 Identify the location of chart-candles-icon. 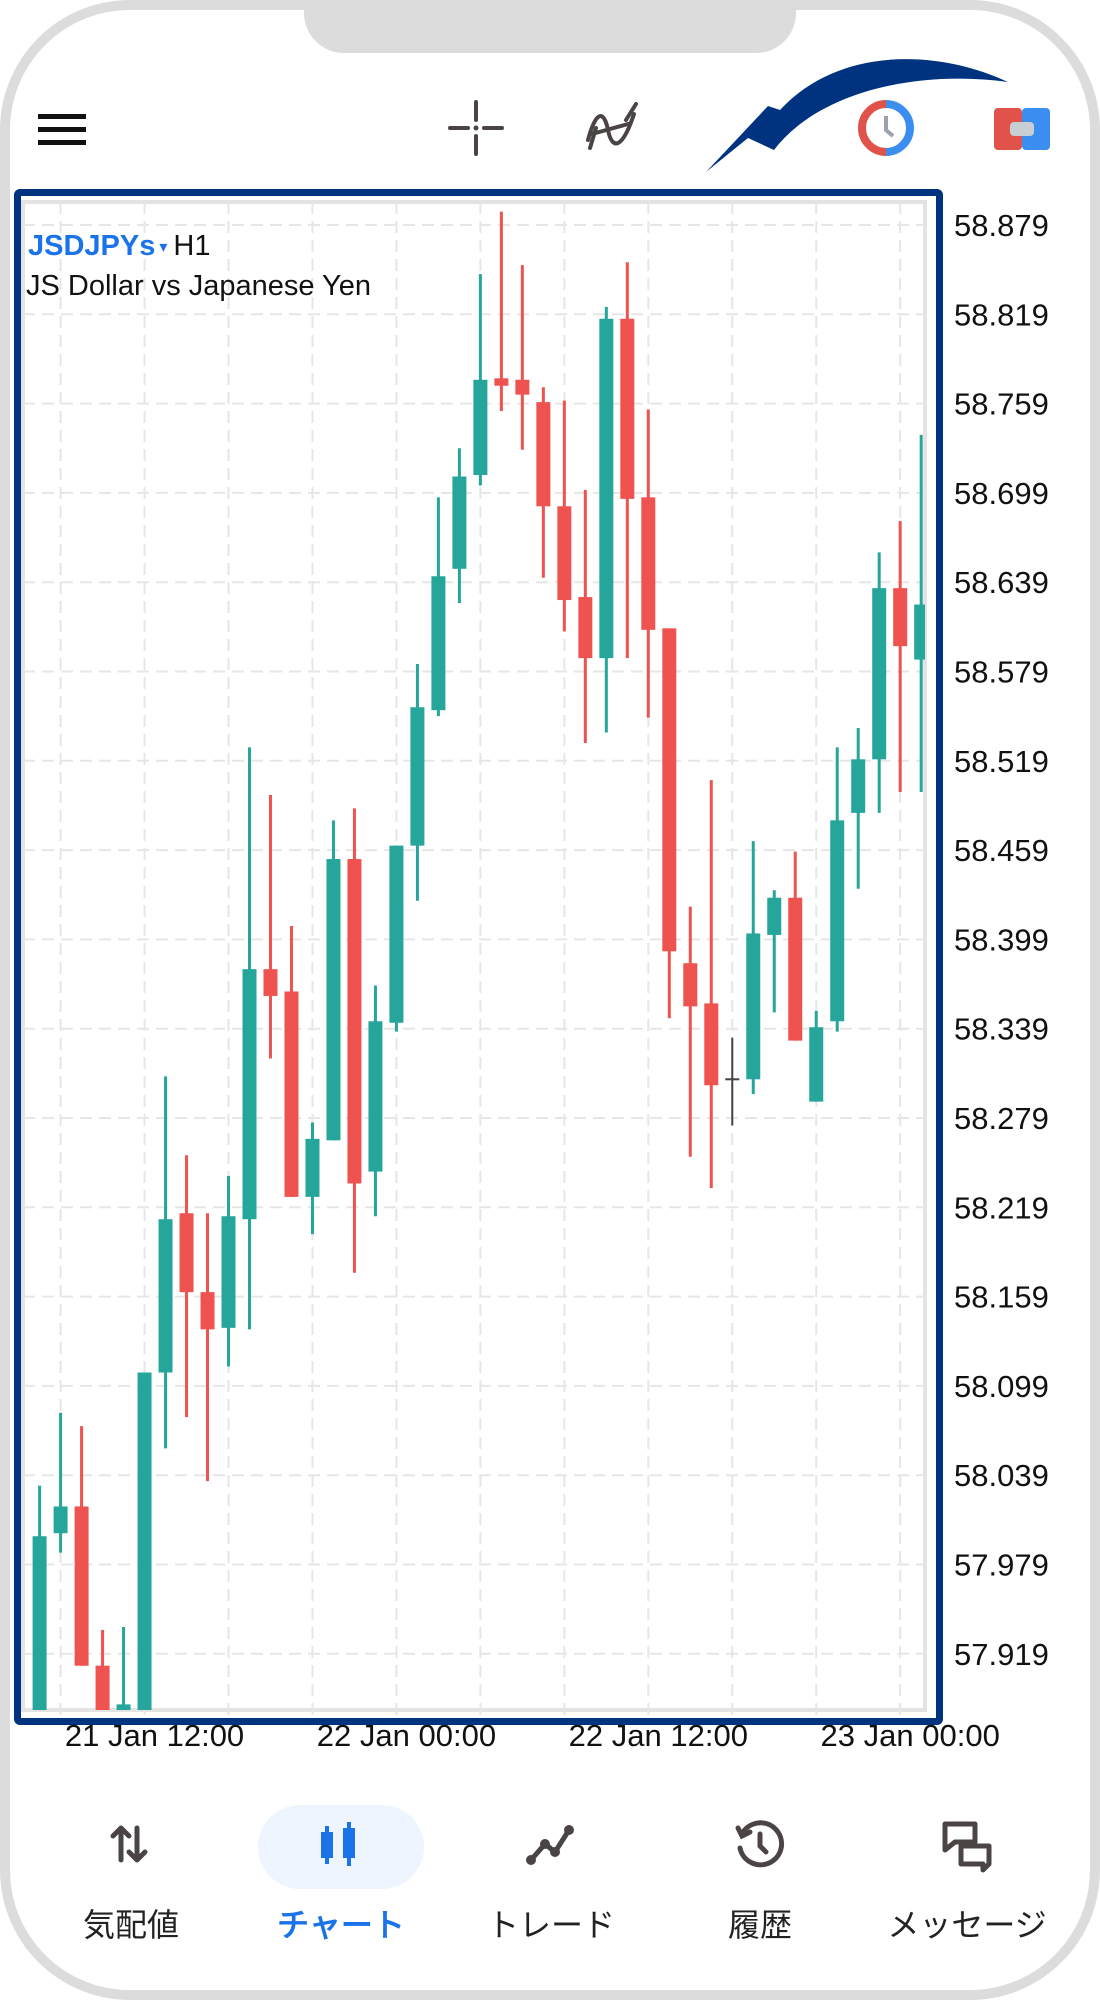
(338, 1844).